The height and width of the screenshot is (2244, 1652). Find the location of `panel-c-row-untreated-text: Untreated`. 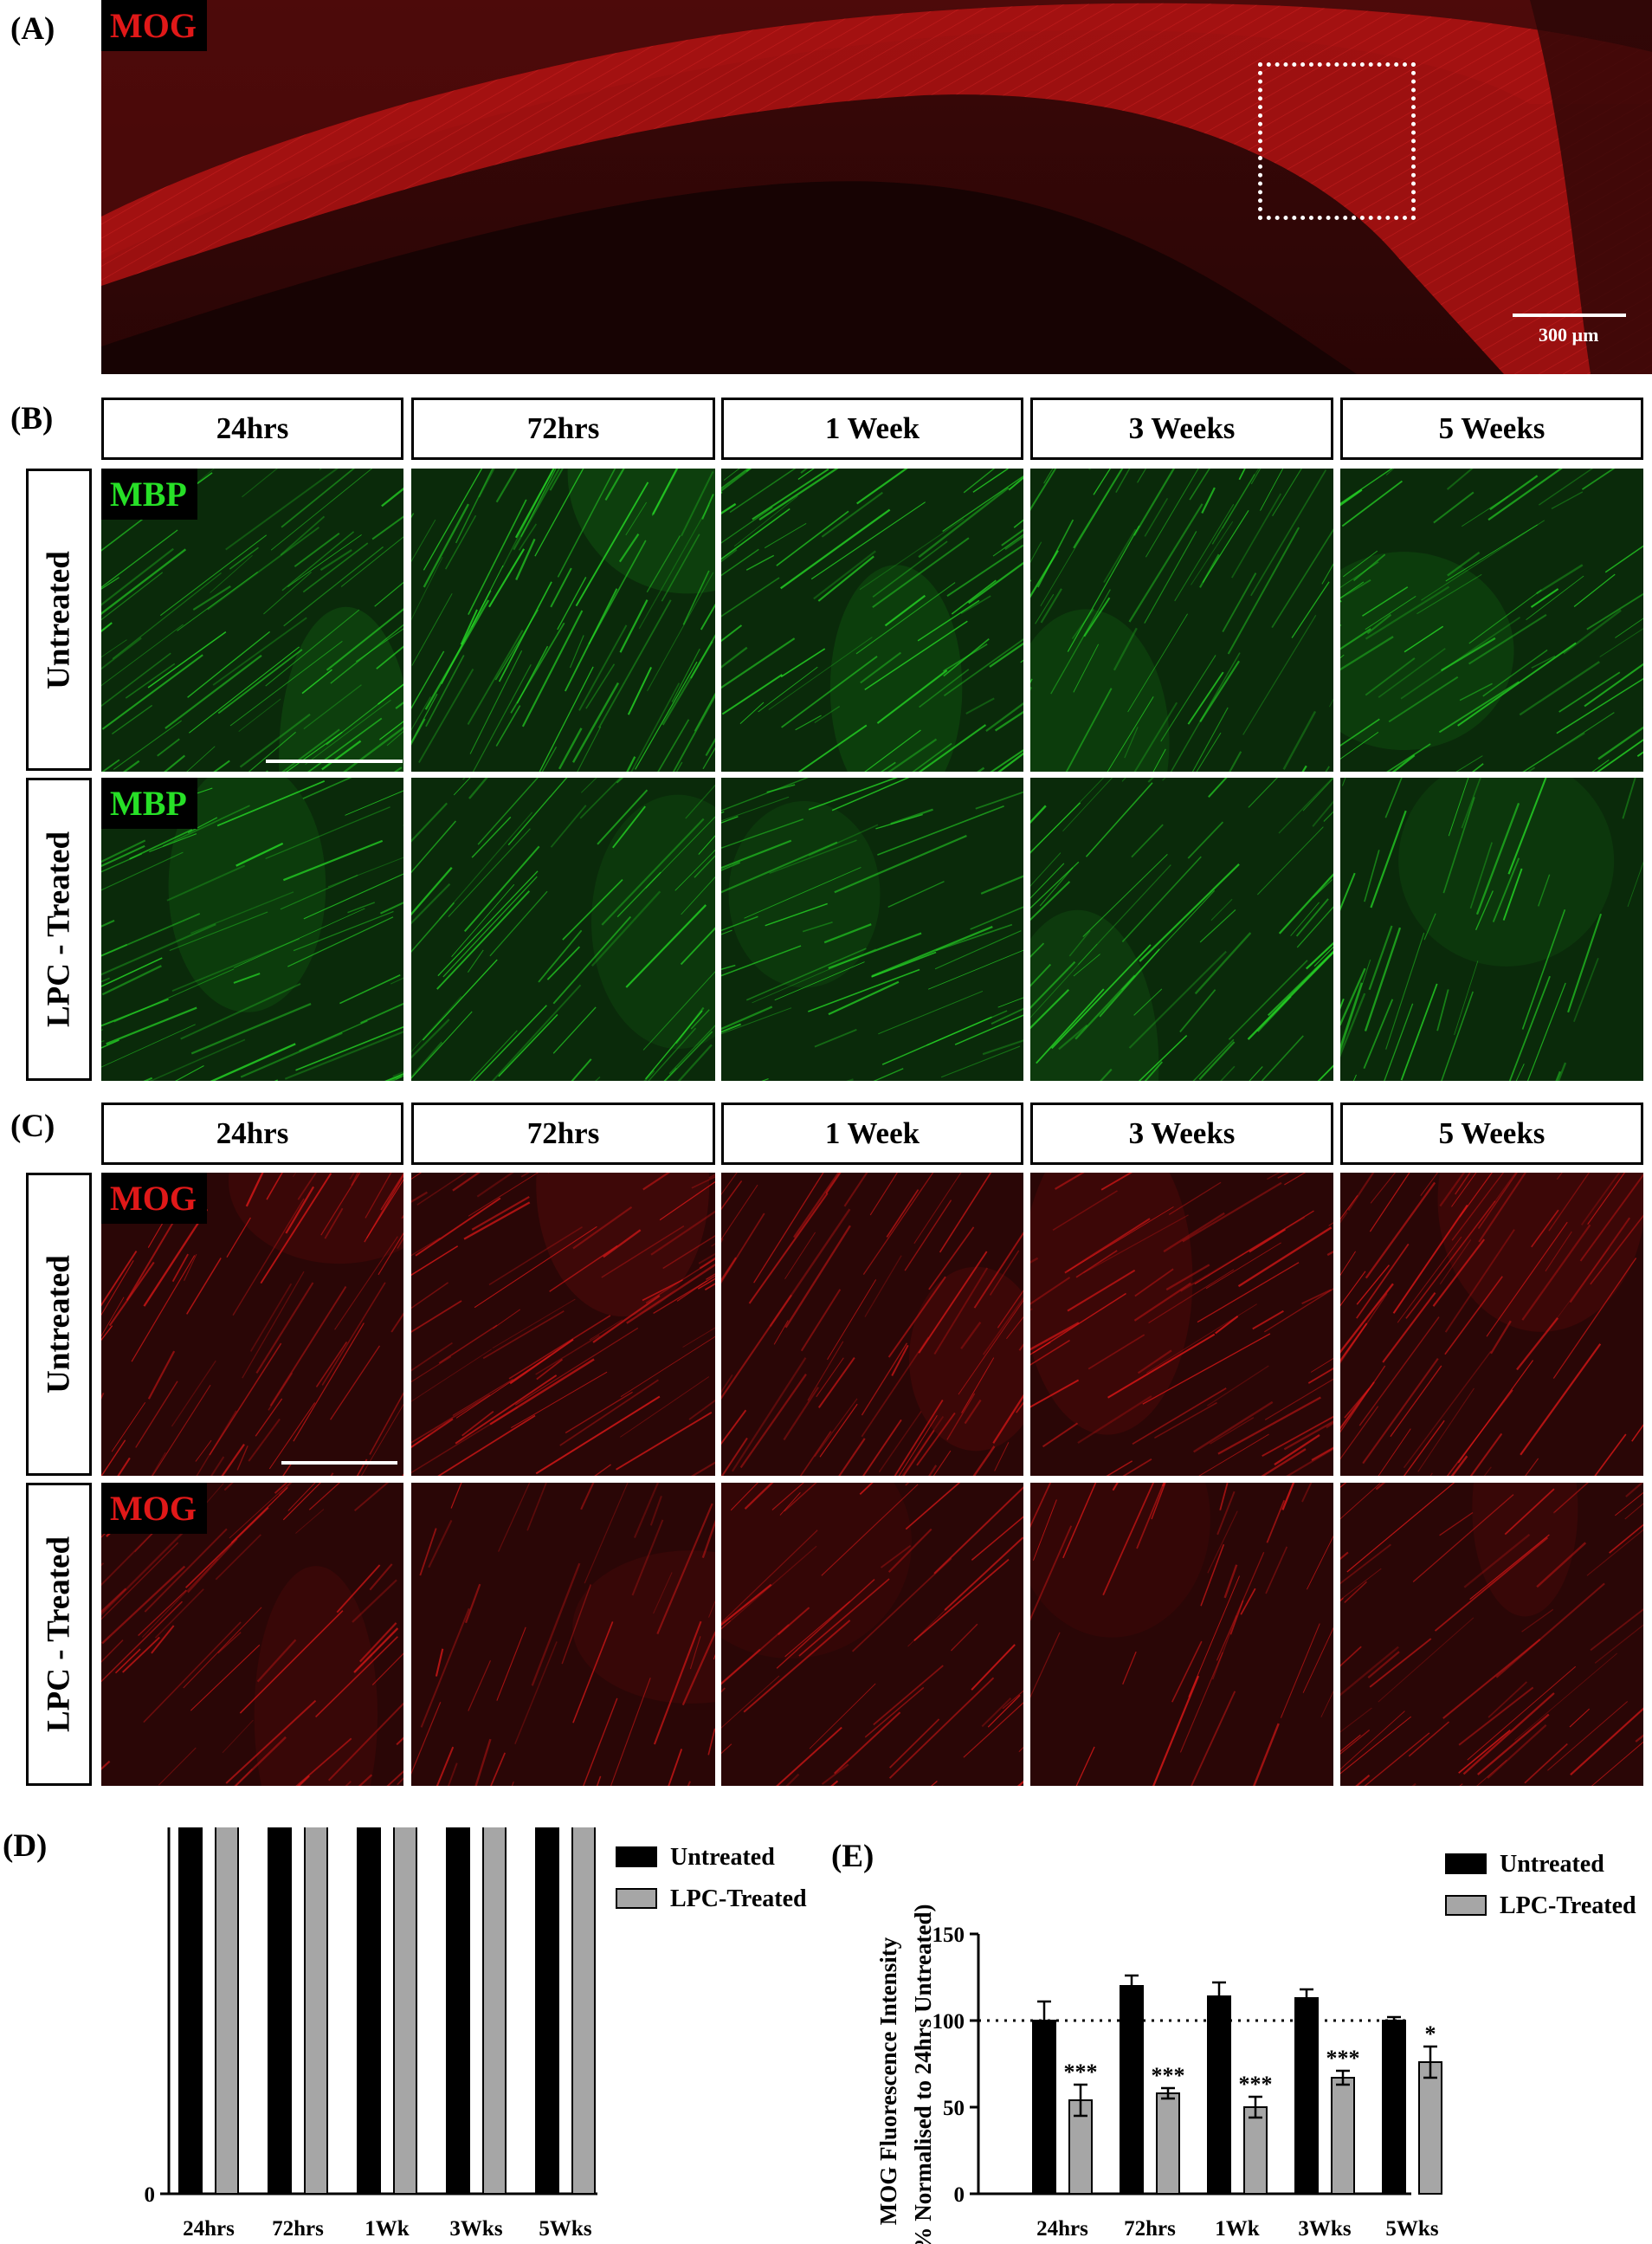

panel-c-row-untreated-text: Untreated is located at coordinates (59, 1324).